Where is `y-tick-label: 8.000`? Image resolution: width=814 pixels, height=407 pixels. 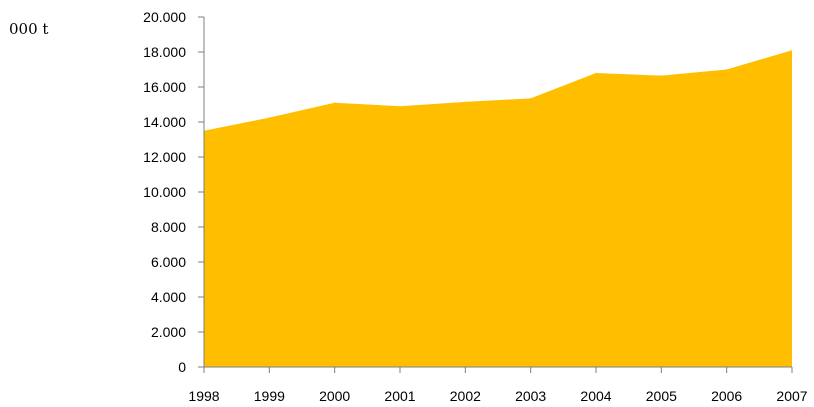
y-tick-label: 8.000 is located at coordinates (168, 227).